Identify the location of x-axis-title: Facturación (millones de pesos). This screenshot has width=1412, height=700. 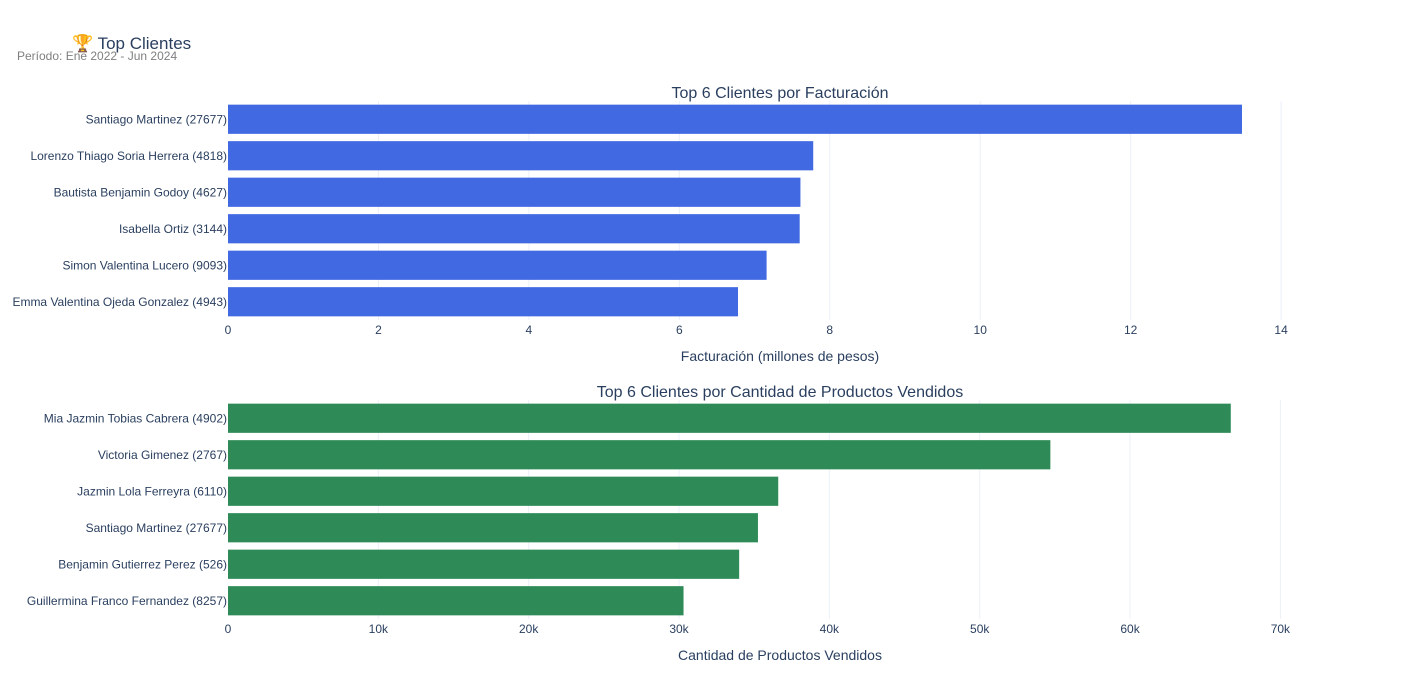
(780, 356).